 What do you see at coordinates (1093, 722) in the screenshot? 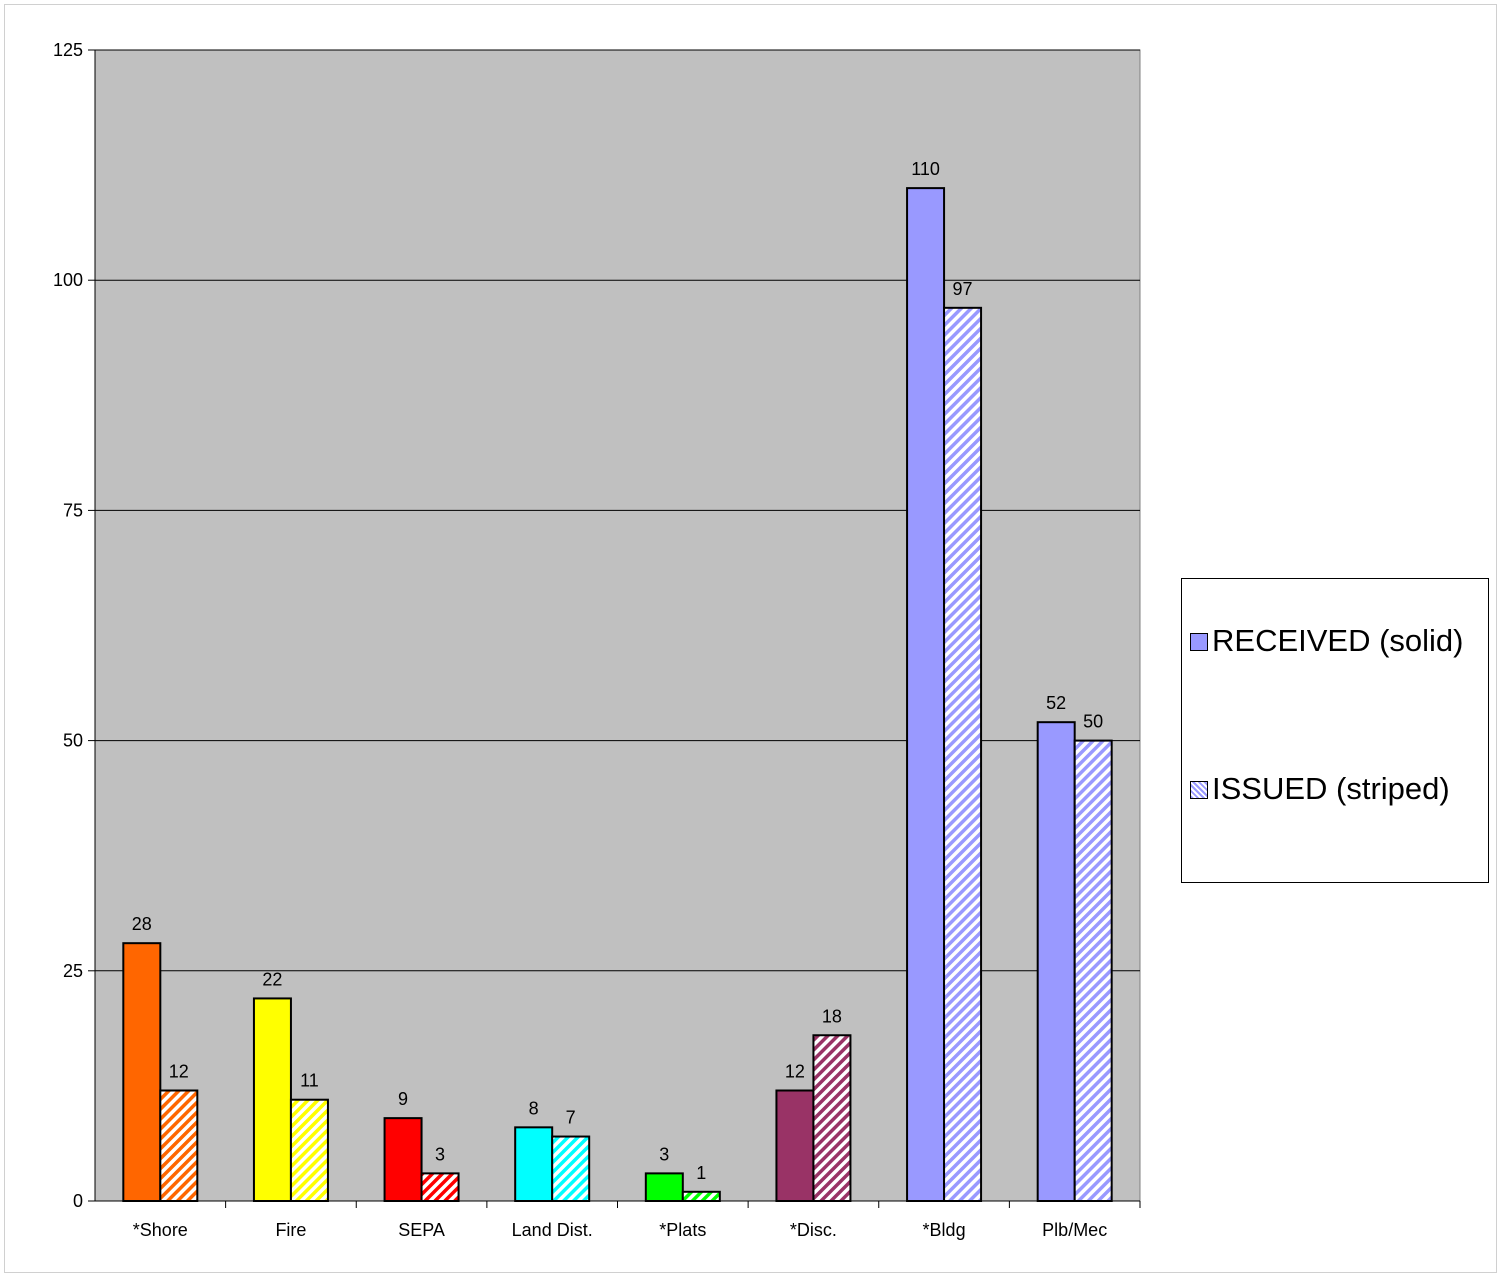
I see `data-label: 50` at bounding box center [1093, 722].